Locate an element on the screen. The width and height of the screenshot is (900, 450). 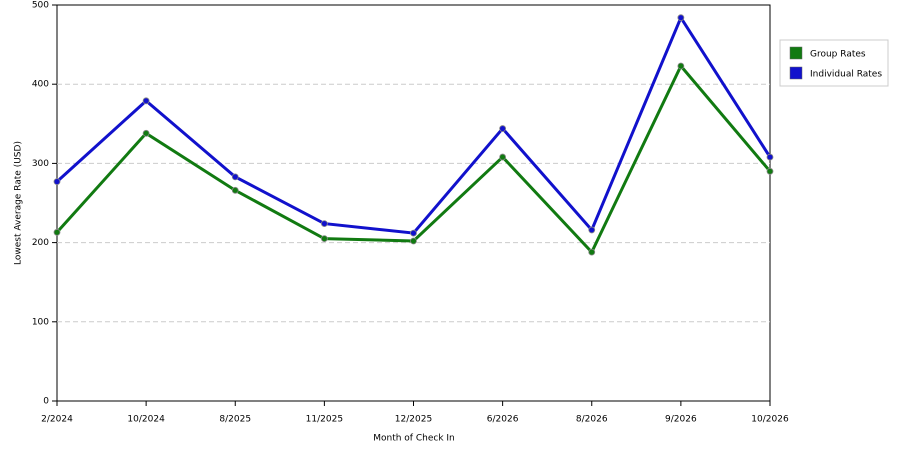
x-tick-label: 10/2024 is located at coordinates (146, 420).